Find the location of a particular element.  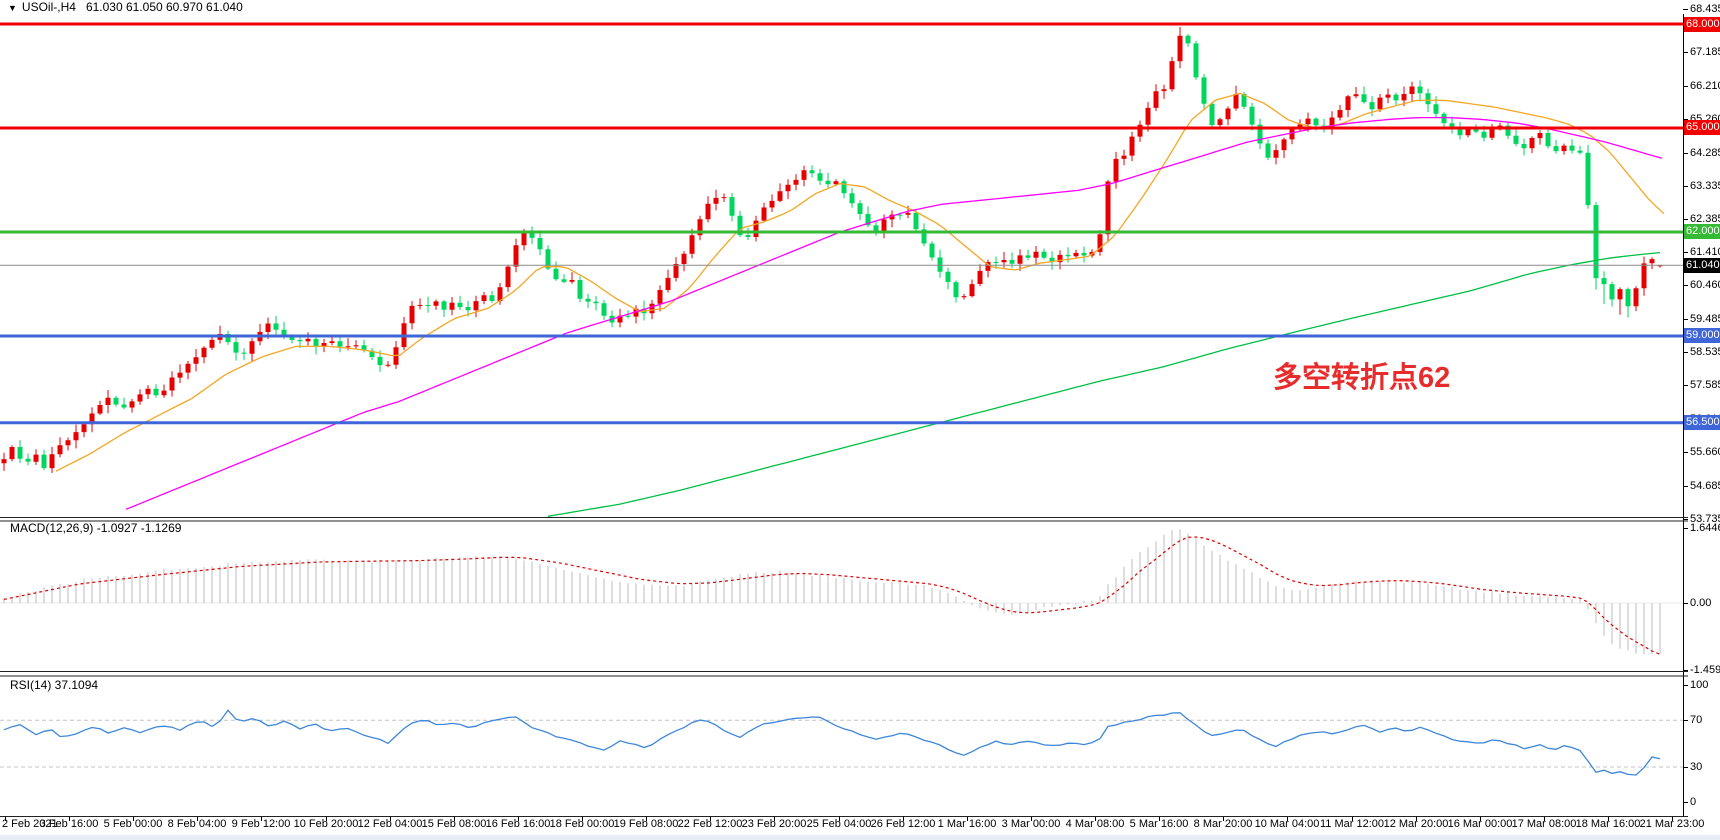

price-level-badge: 65.000 is located at coordinates (1702, 128).